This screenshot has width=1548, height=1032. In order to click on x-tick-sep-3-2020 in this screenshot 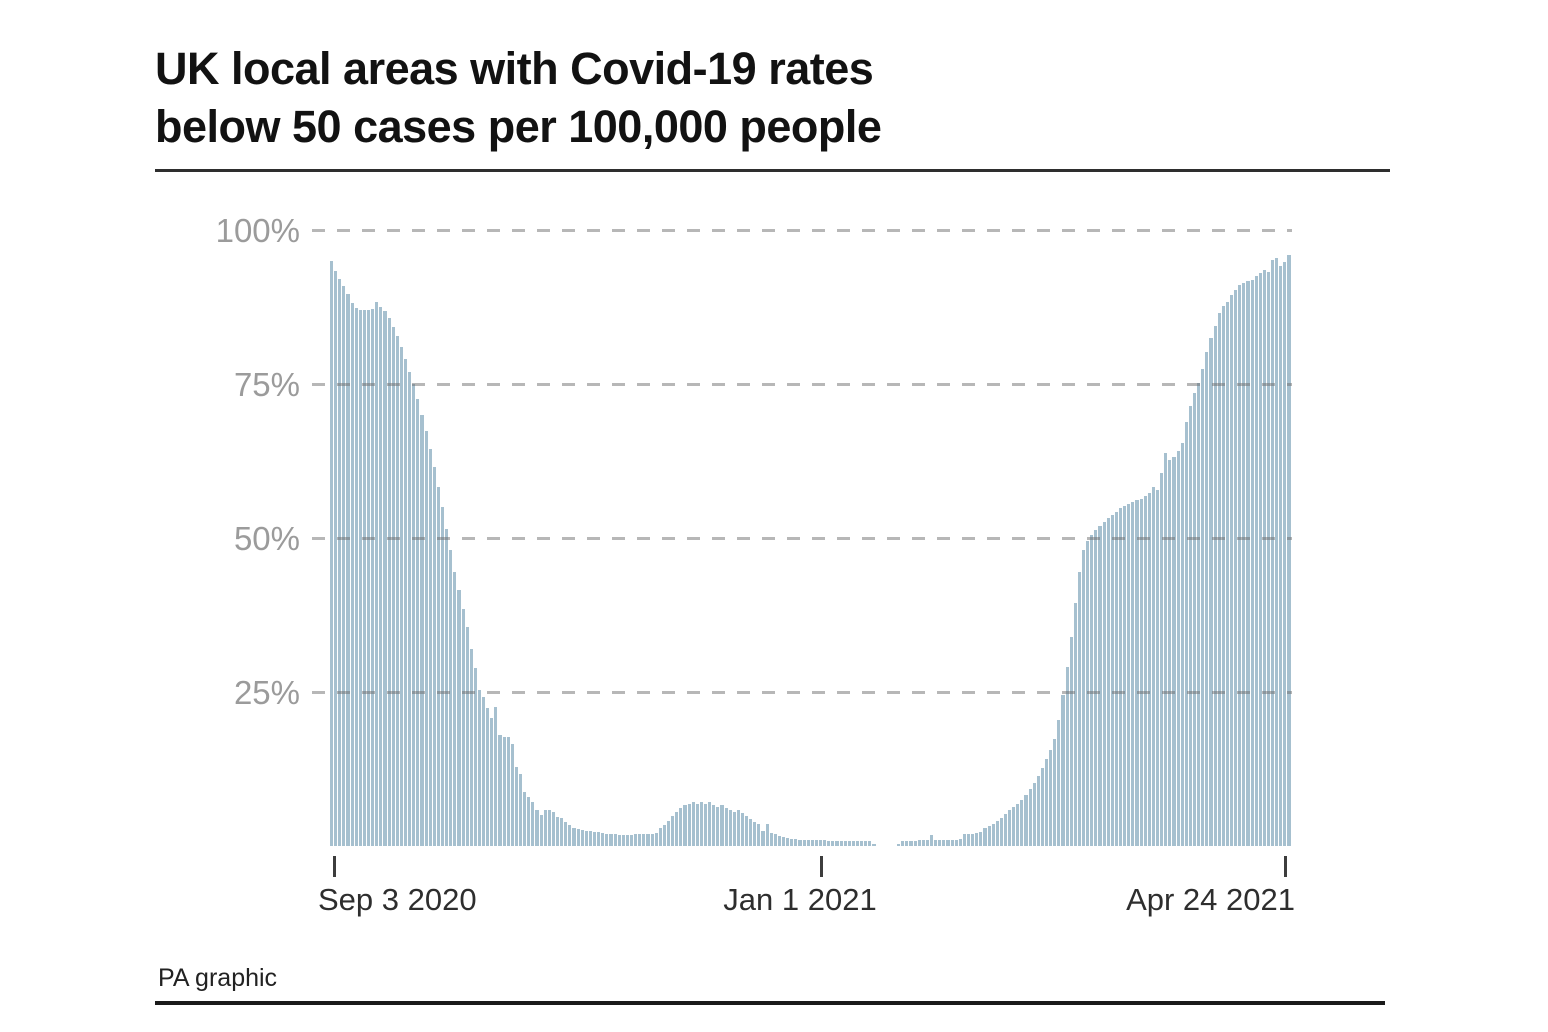, I will do `click(334, 866)`.